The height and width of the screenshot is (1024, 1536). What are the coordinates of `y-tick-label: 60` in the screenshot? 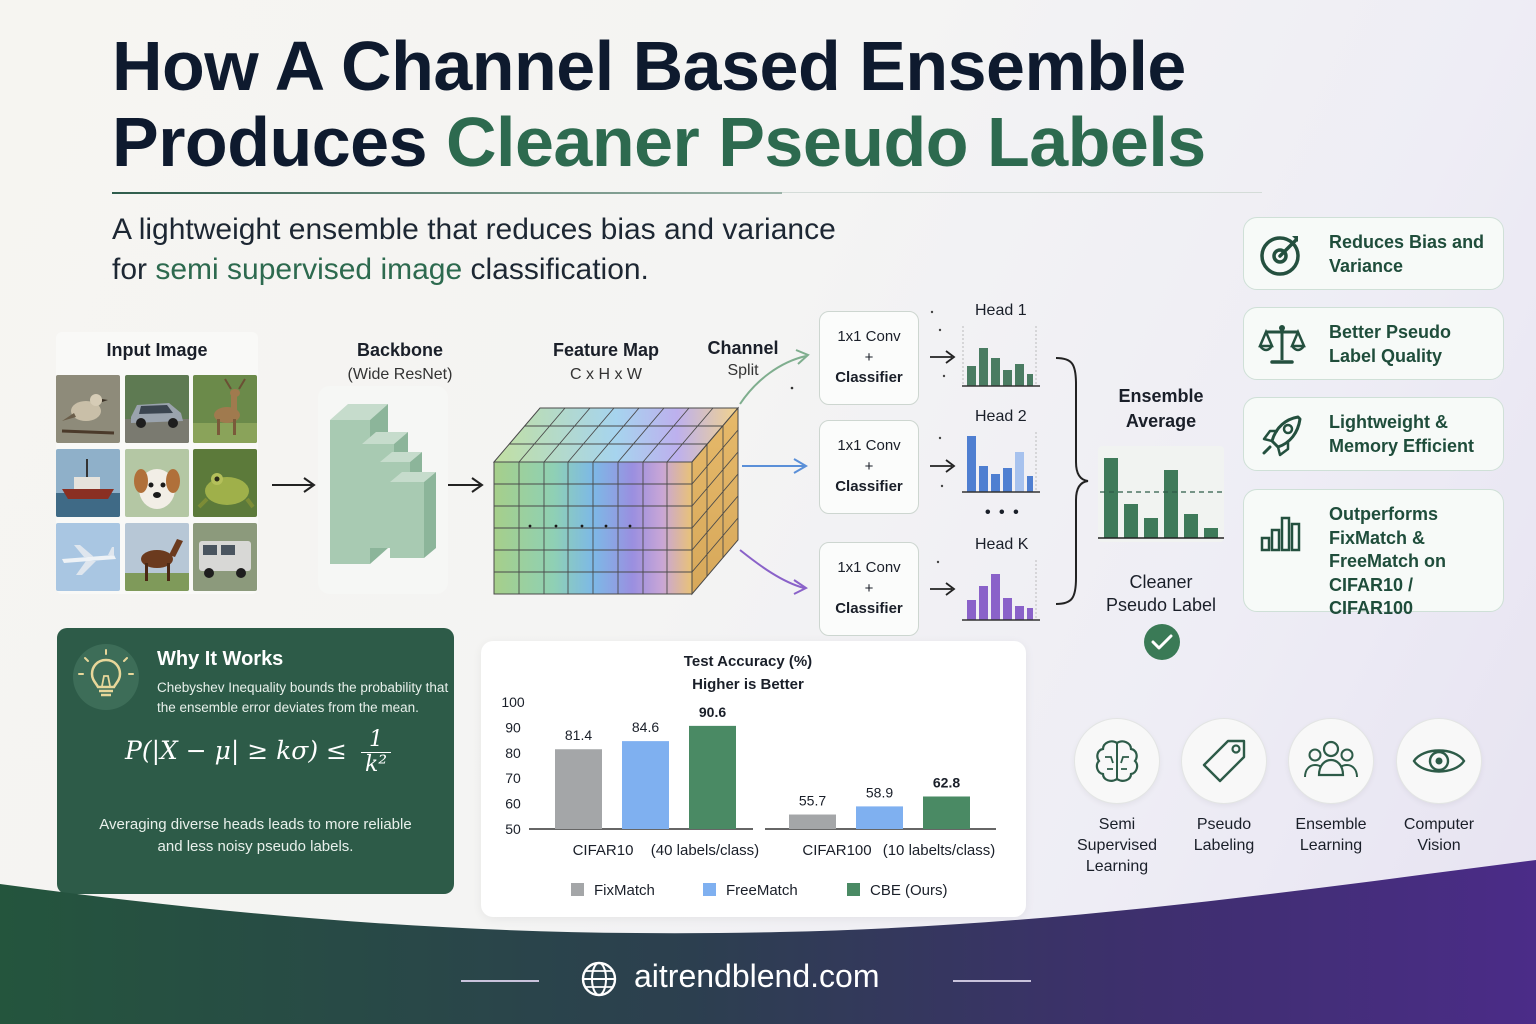 It's located at (513, 804).